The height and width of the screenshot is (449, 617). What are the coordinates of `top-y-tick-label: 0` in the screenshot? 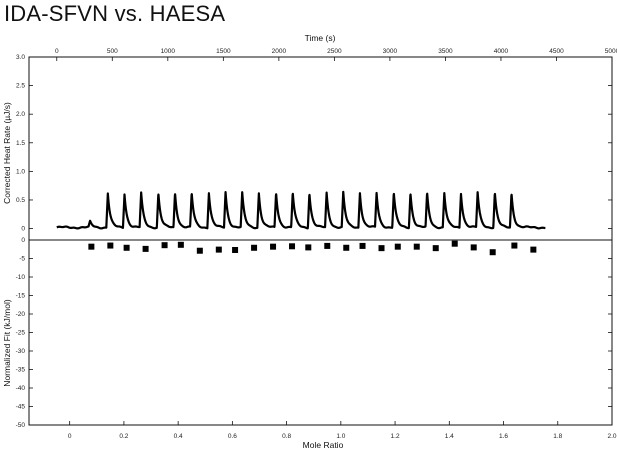 It's located at (23, 229).